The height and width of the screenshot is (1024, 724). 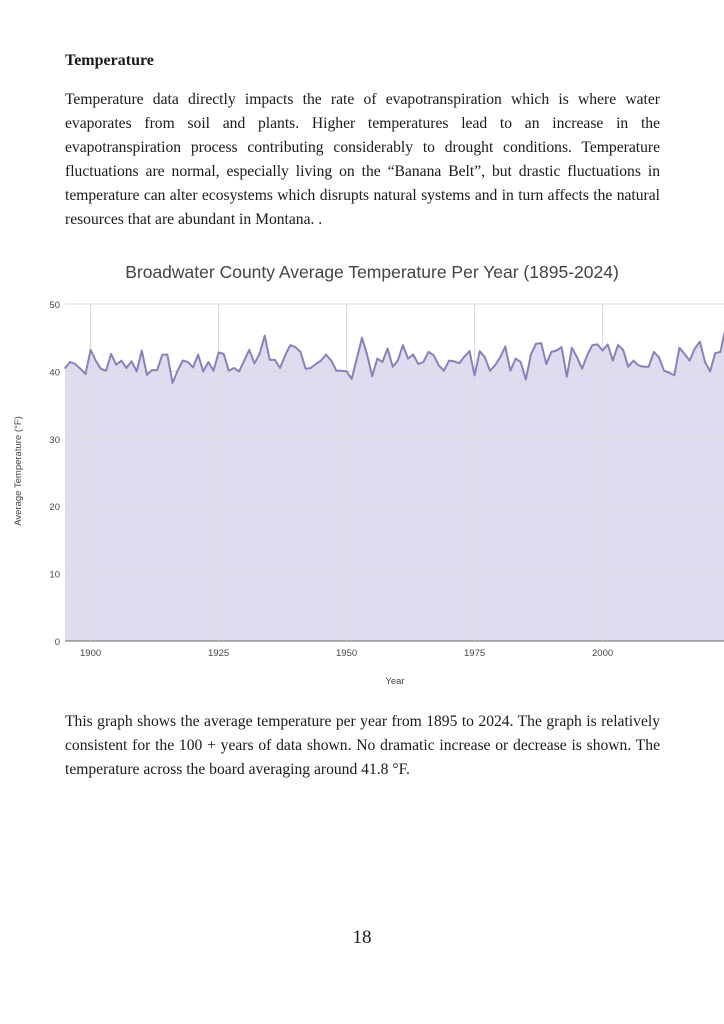 What do you see at coordinates (218, 653) in the screenshot?
I see `x-tick-label: 1925` at bounding box center [218, 653].